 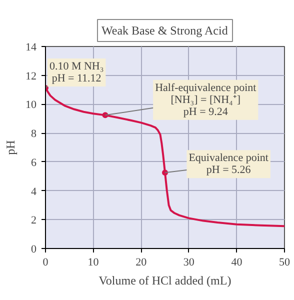 What do you see at coordinates (228, 164) in the screenshot?
I see `annotation: Equivalence point pH = 5.26` at bounding box center [228, 164].